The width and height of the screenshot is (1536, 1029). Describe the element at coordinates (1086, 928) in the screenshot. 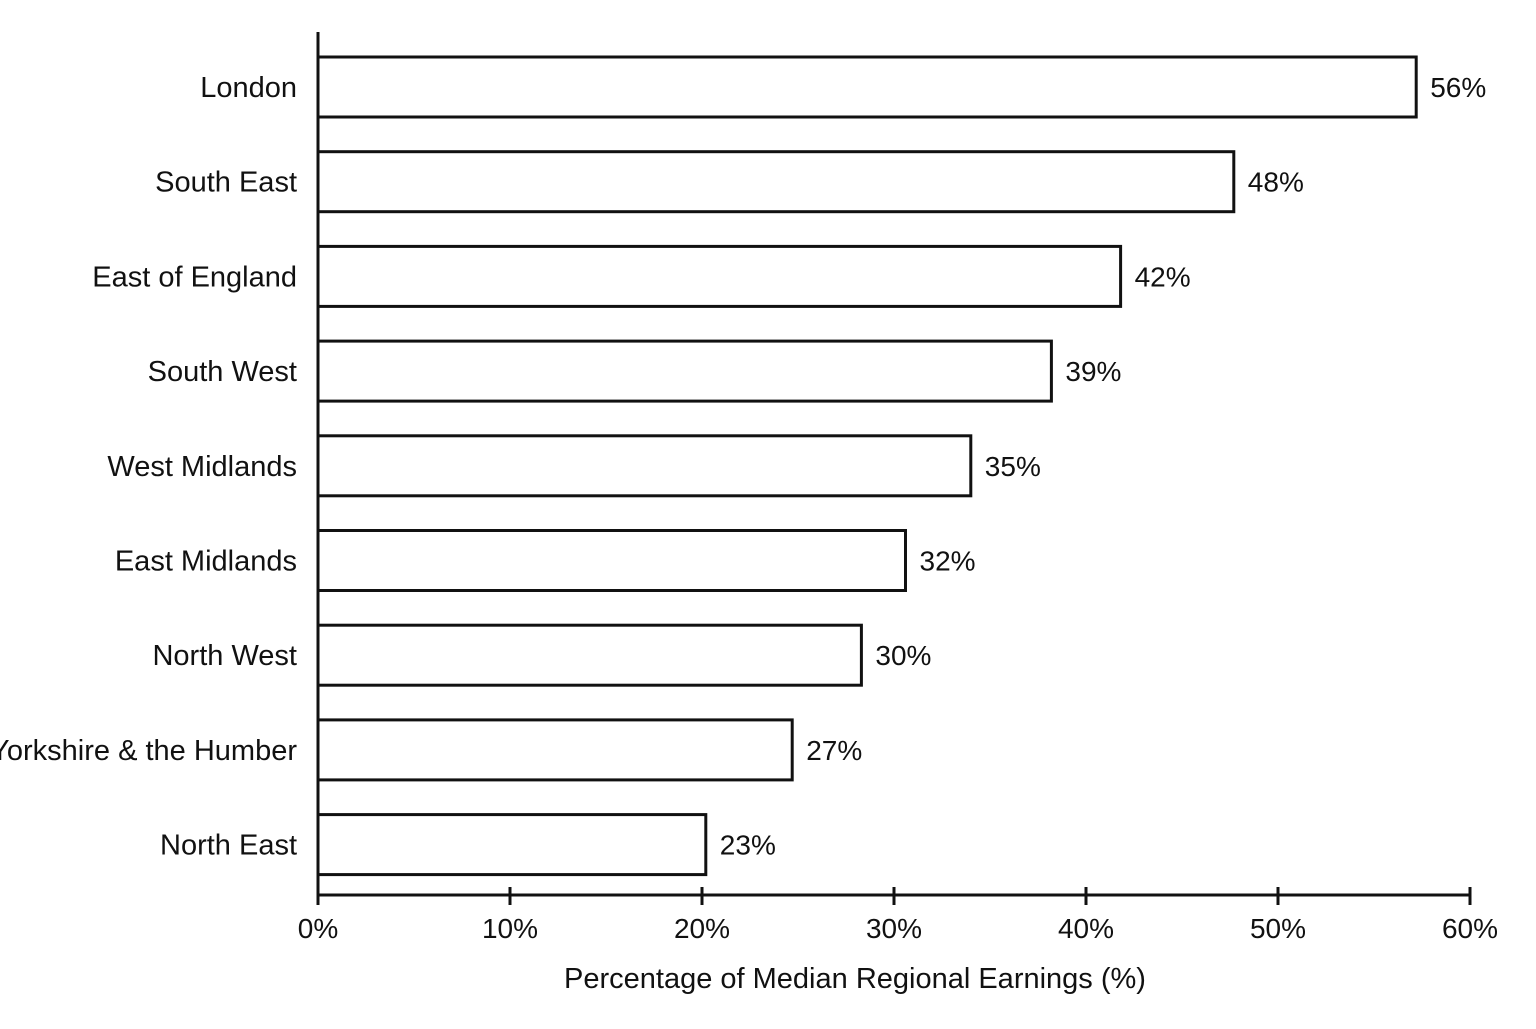

I see `x-tick-label-4: 40%` at that location.